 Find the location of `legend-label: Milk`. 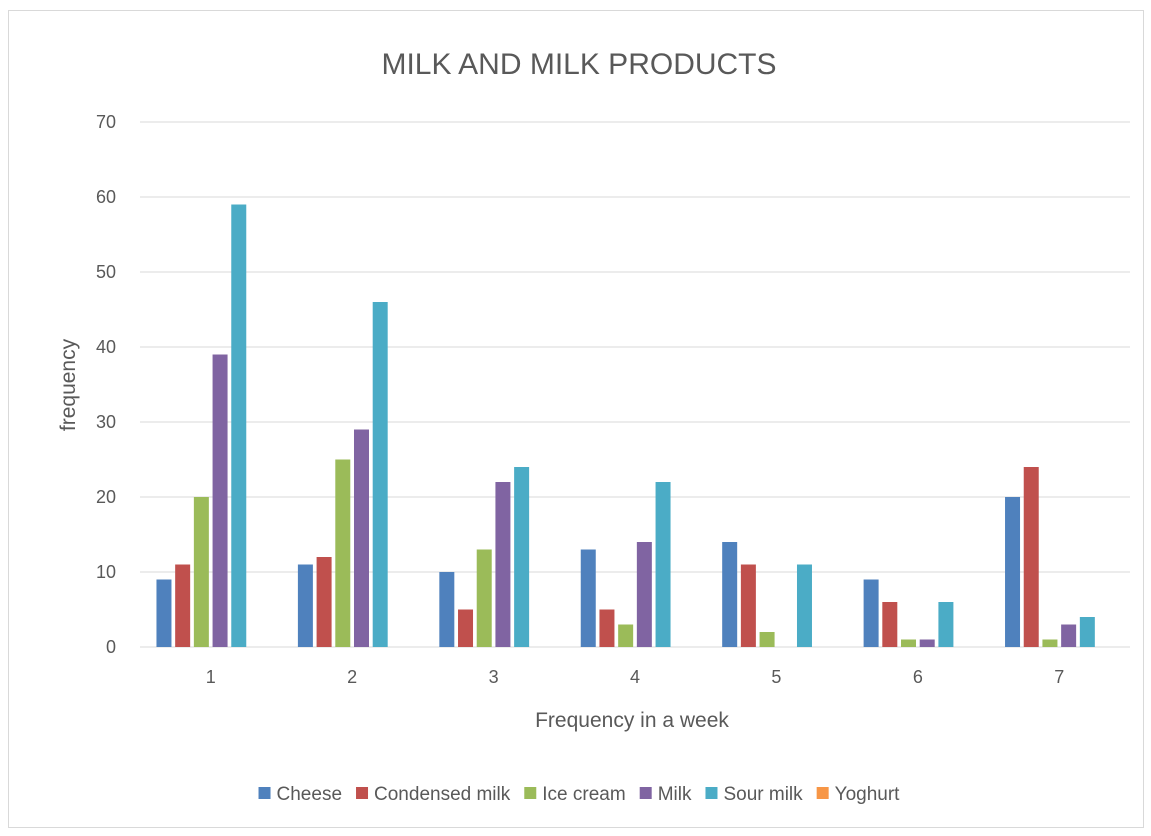

legend-label: Milk is located at coordinates (675, 794).